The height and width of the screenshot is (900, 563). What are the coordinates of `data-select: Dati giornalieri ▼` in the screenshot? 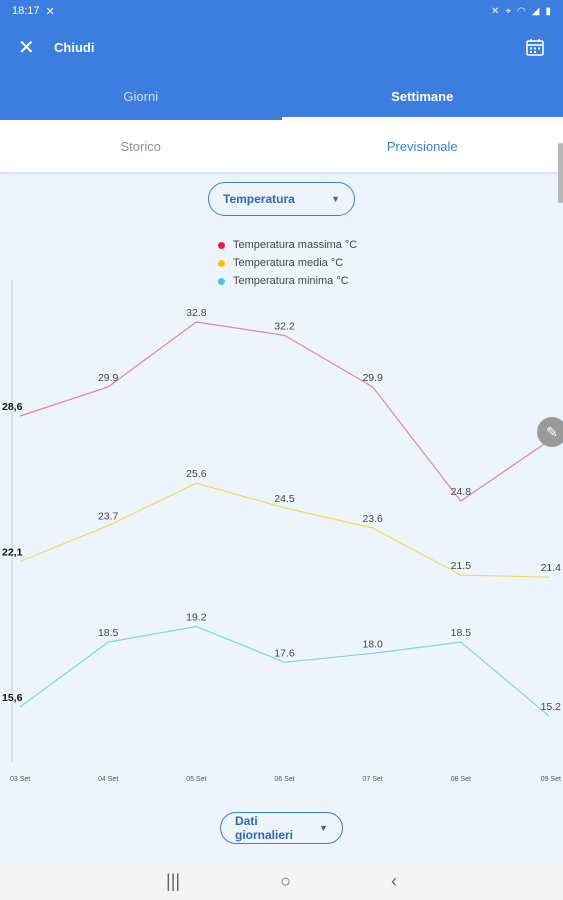 It's located at (281, 828).